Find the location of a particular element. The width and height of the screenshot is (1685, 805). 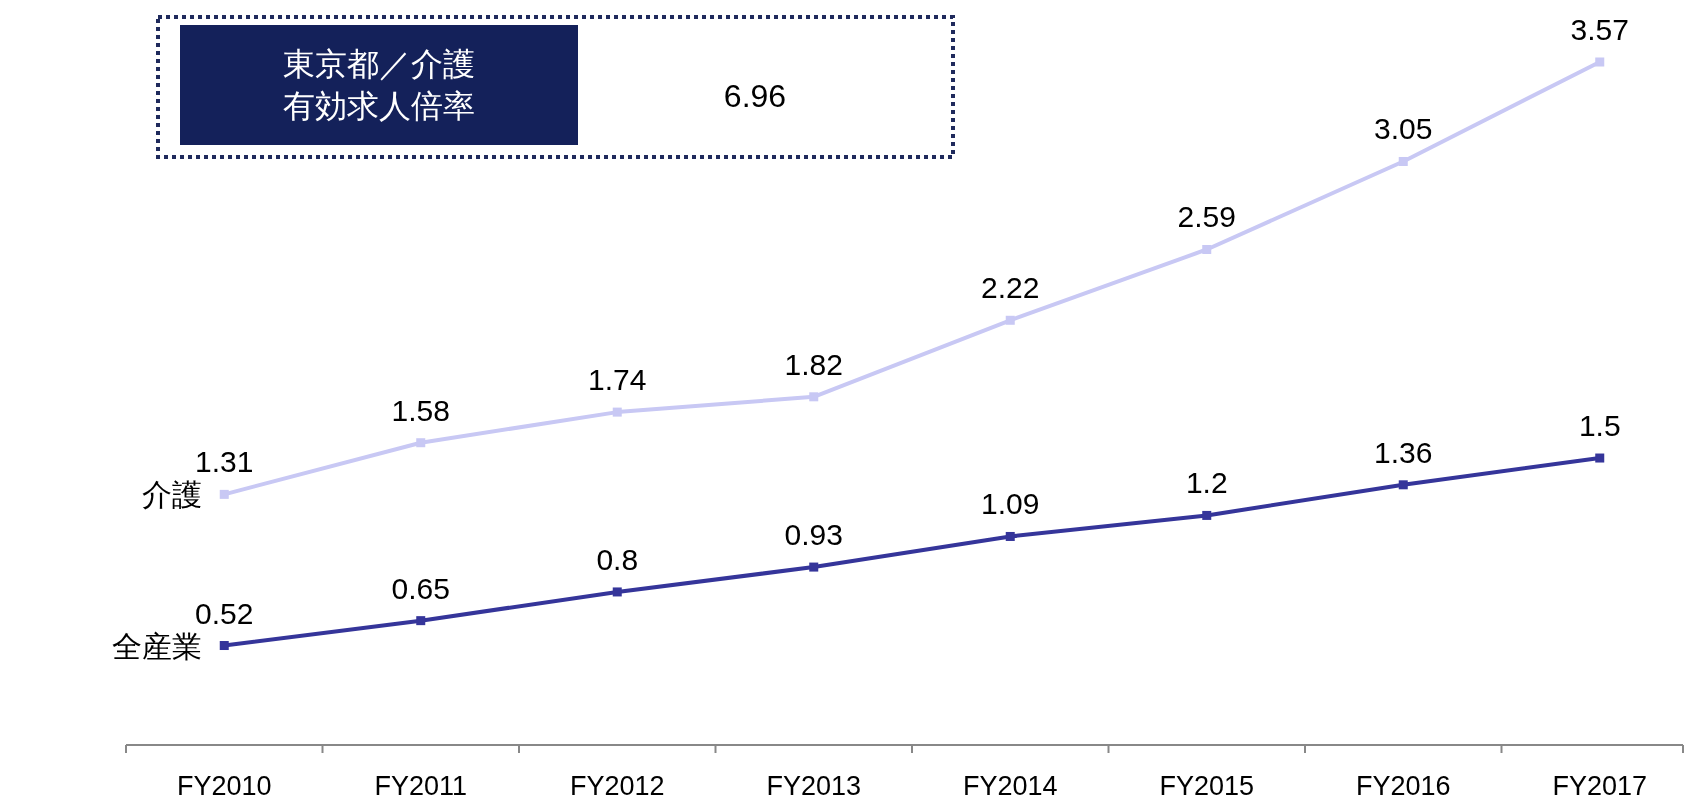

data-label: 1.5 is located at coordinates (1599, 426).